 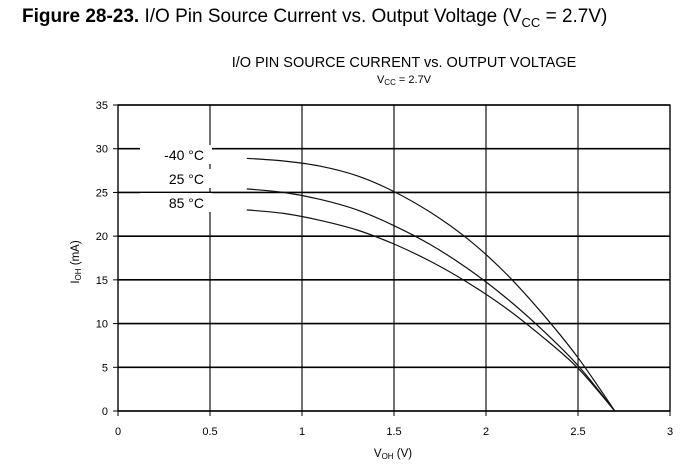 What do you see at coordinates (102, 237) in the screenshot?
I see `y-tick-label: 20` at bounding box center [102, 237].